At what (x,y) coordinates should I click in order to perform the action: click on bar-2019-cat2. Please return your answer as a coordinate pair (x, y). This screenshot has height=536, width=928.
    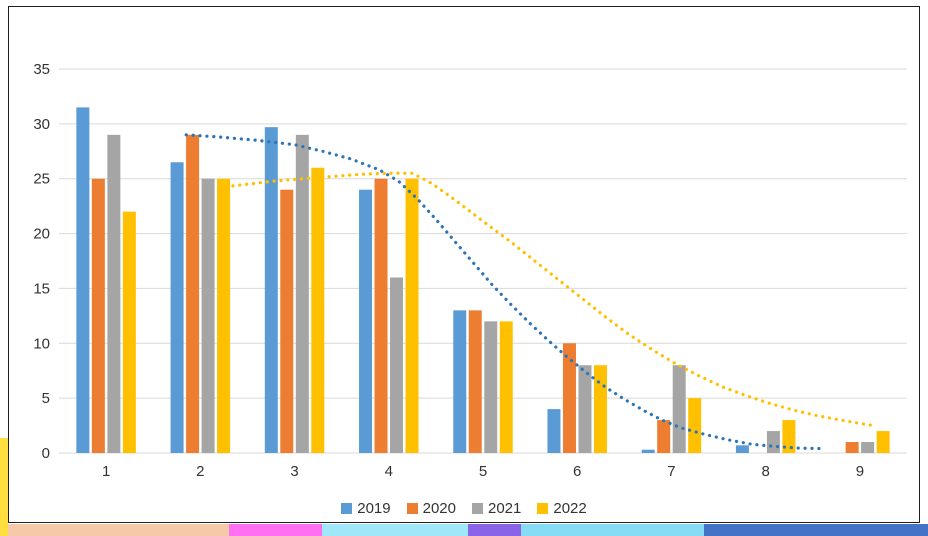
    Looking at the image, I should click on (177, 307).